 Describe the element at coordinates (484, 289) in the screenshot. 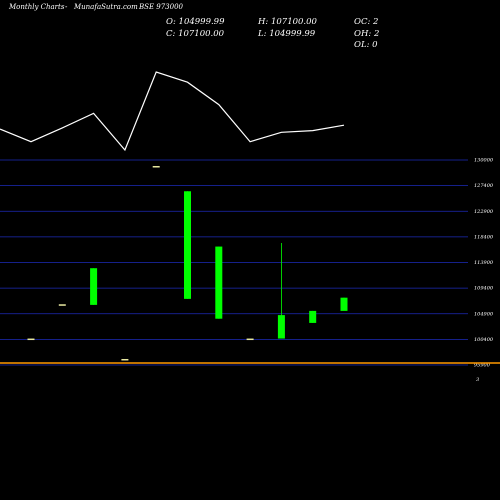

I see `y-tick-label: 109400` at that location.